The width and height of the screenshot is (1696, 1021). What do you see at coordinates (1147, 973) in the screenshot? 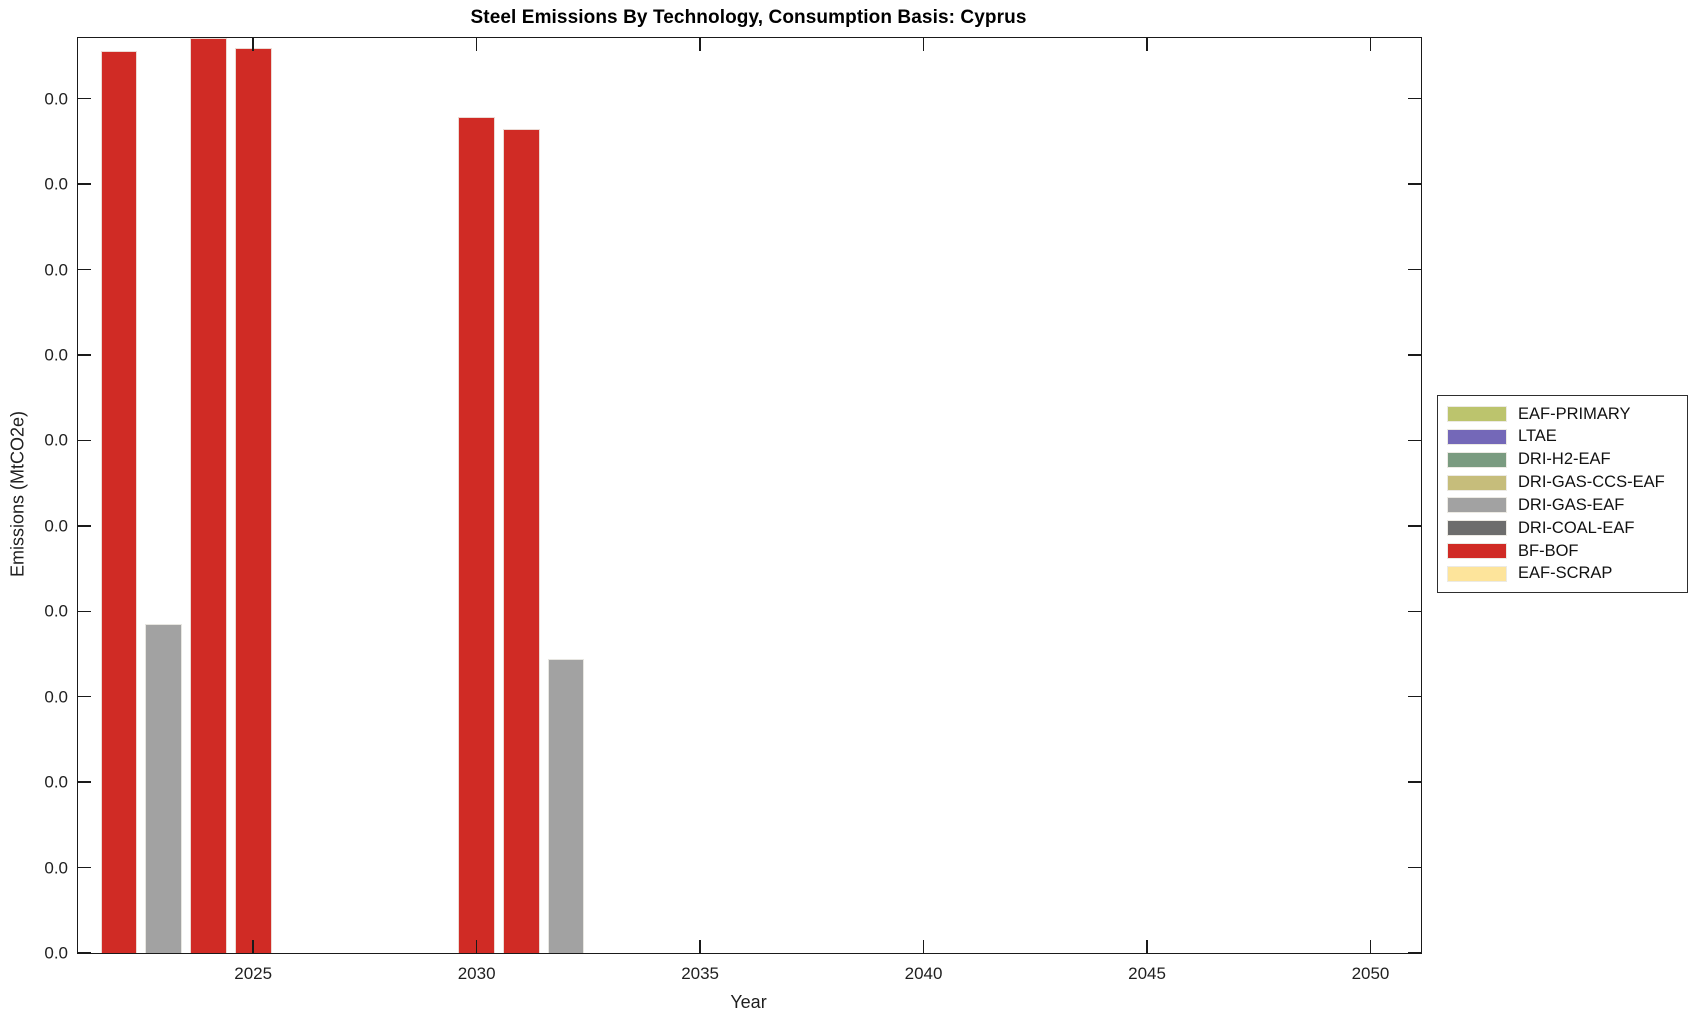
I see `x-tick-label: 2045` at bounding box center [1147, 973].